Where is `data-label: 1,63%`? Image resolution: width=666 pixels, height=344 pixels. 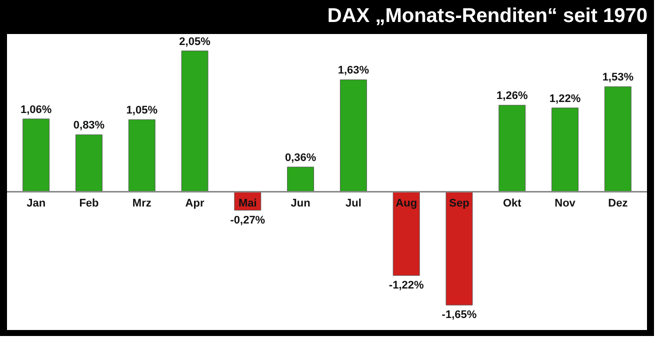 data-label: 1,63% is located at coordinates (354, 70).